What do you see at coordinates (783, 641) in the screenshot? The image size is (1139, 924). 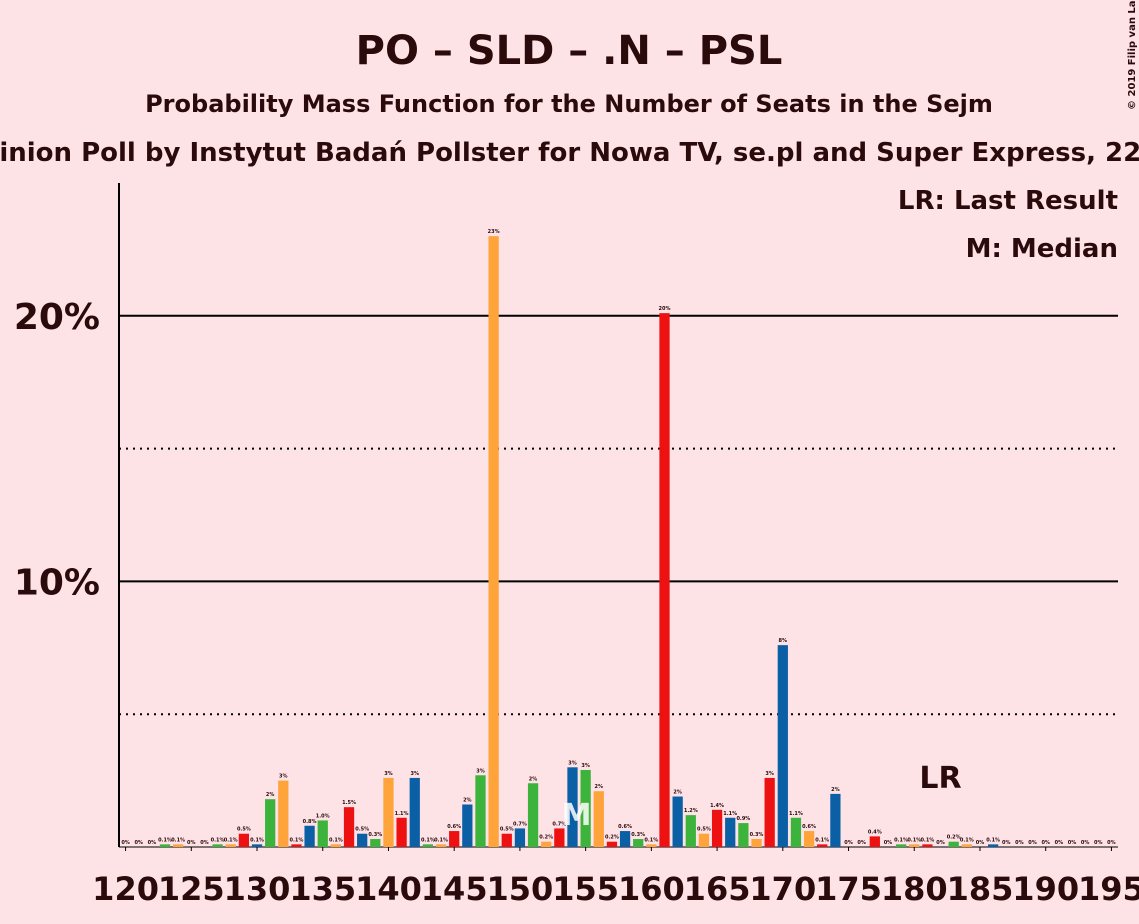 I see `value-label: 8%` at bounding box center [783, 641].